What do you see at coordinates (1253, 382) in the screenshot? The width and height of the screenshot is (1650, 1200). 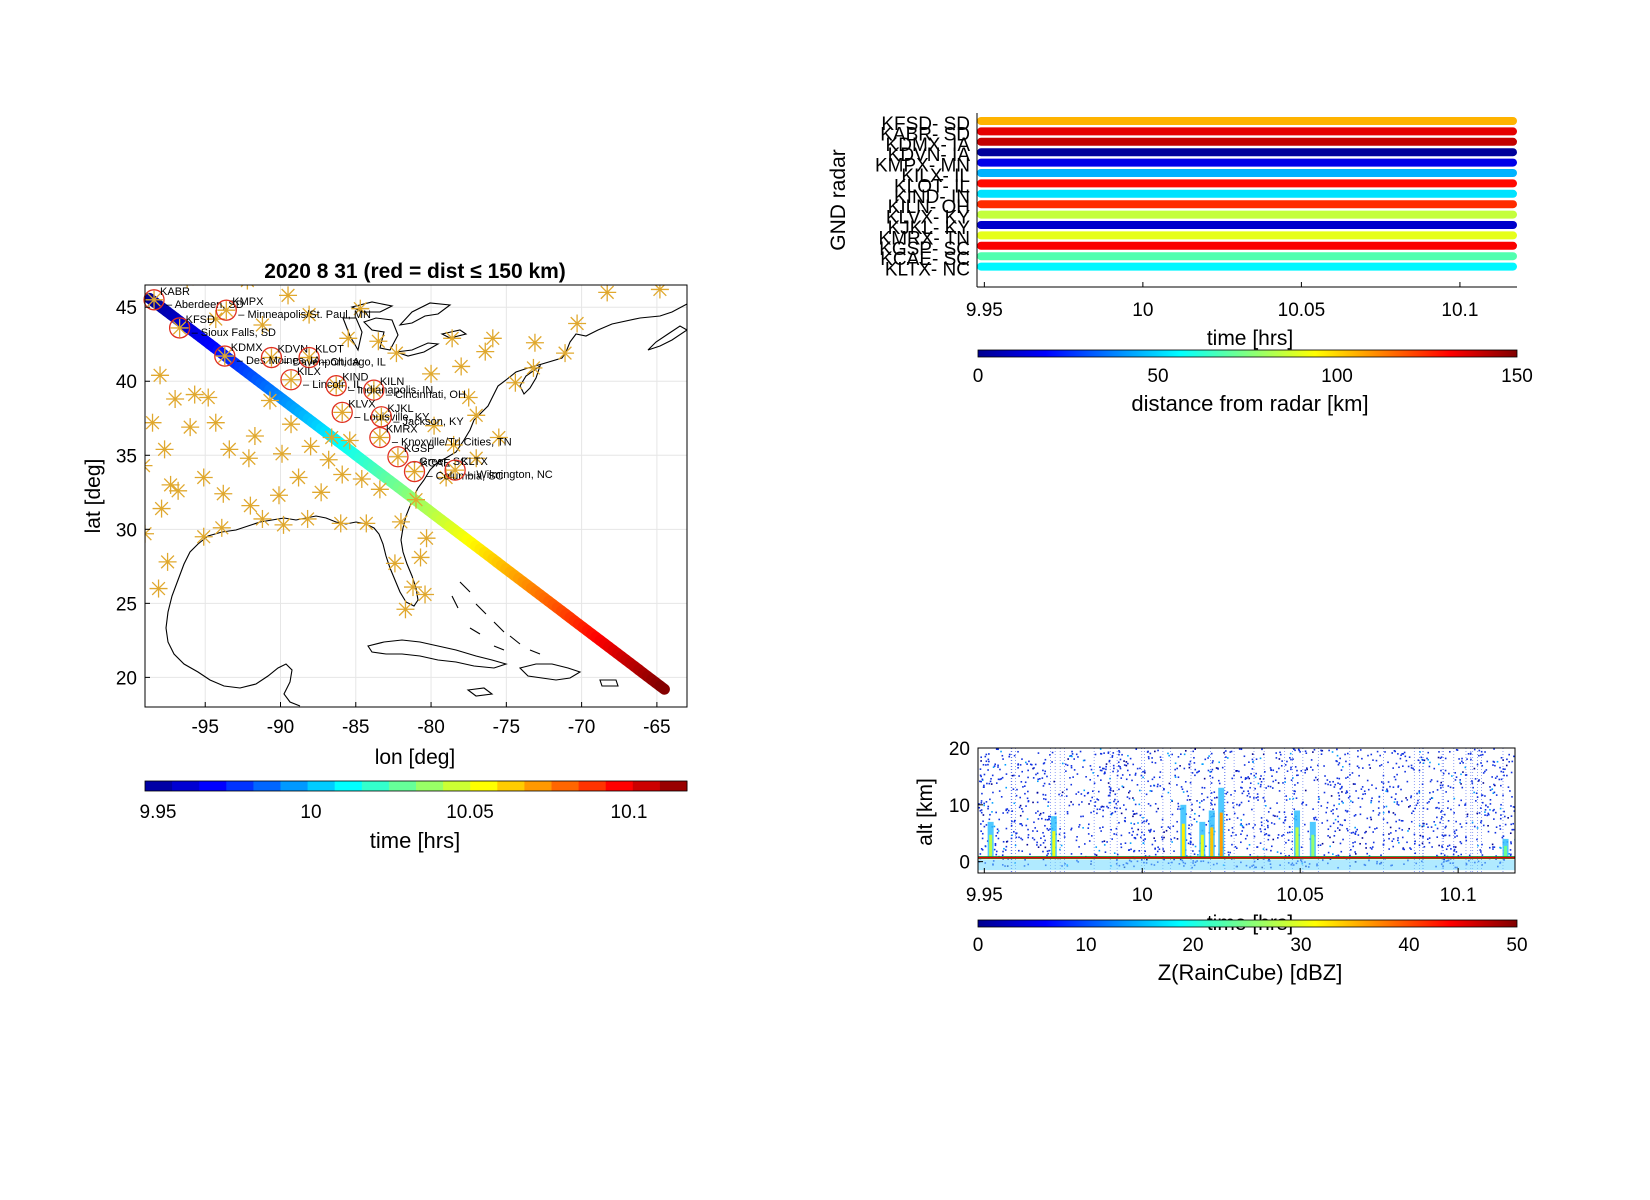 I see `distance-colorbar: 0 50 100 150 distance from radar [km]` at bounding box center [1253, 382].